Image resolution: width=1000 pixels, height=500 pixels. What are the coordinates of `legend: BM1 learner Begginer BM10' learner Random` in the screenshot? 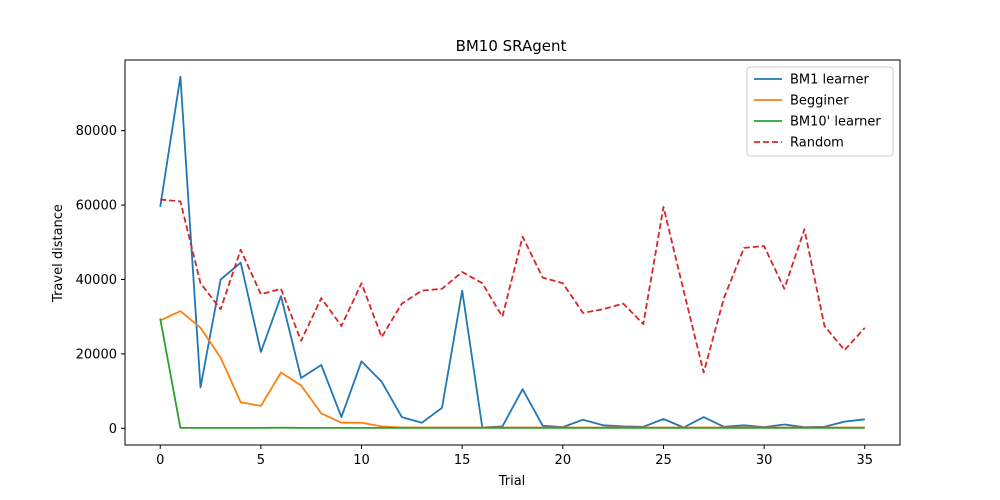 It's located at (820, 111).